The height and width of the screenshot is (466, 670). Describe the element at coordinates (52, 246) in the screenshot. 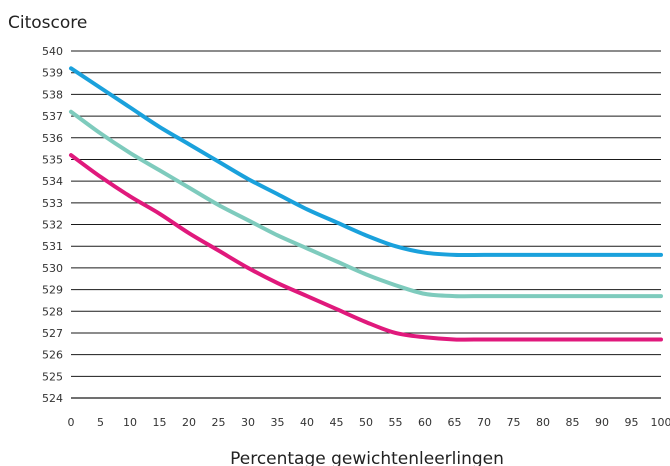

I see `y-tick-label: 531` at that location.